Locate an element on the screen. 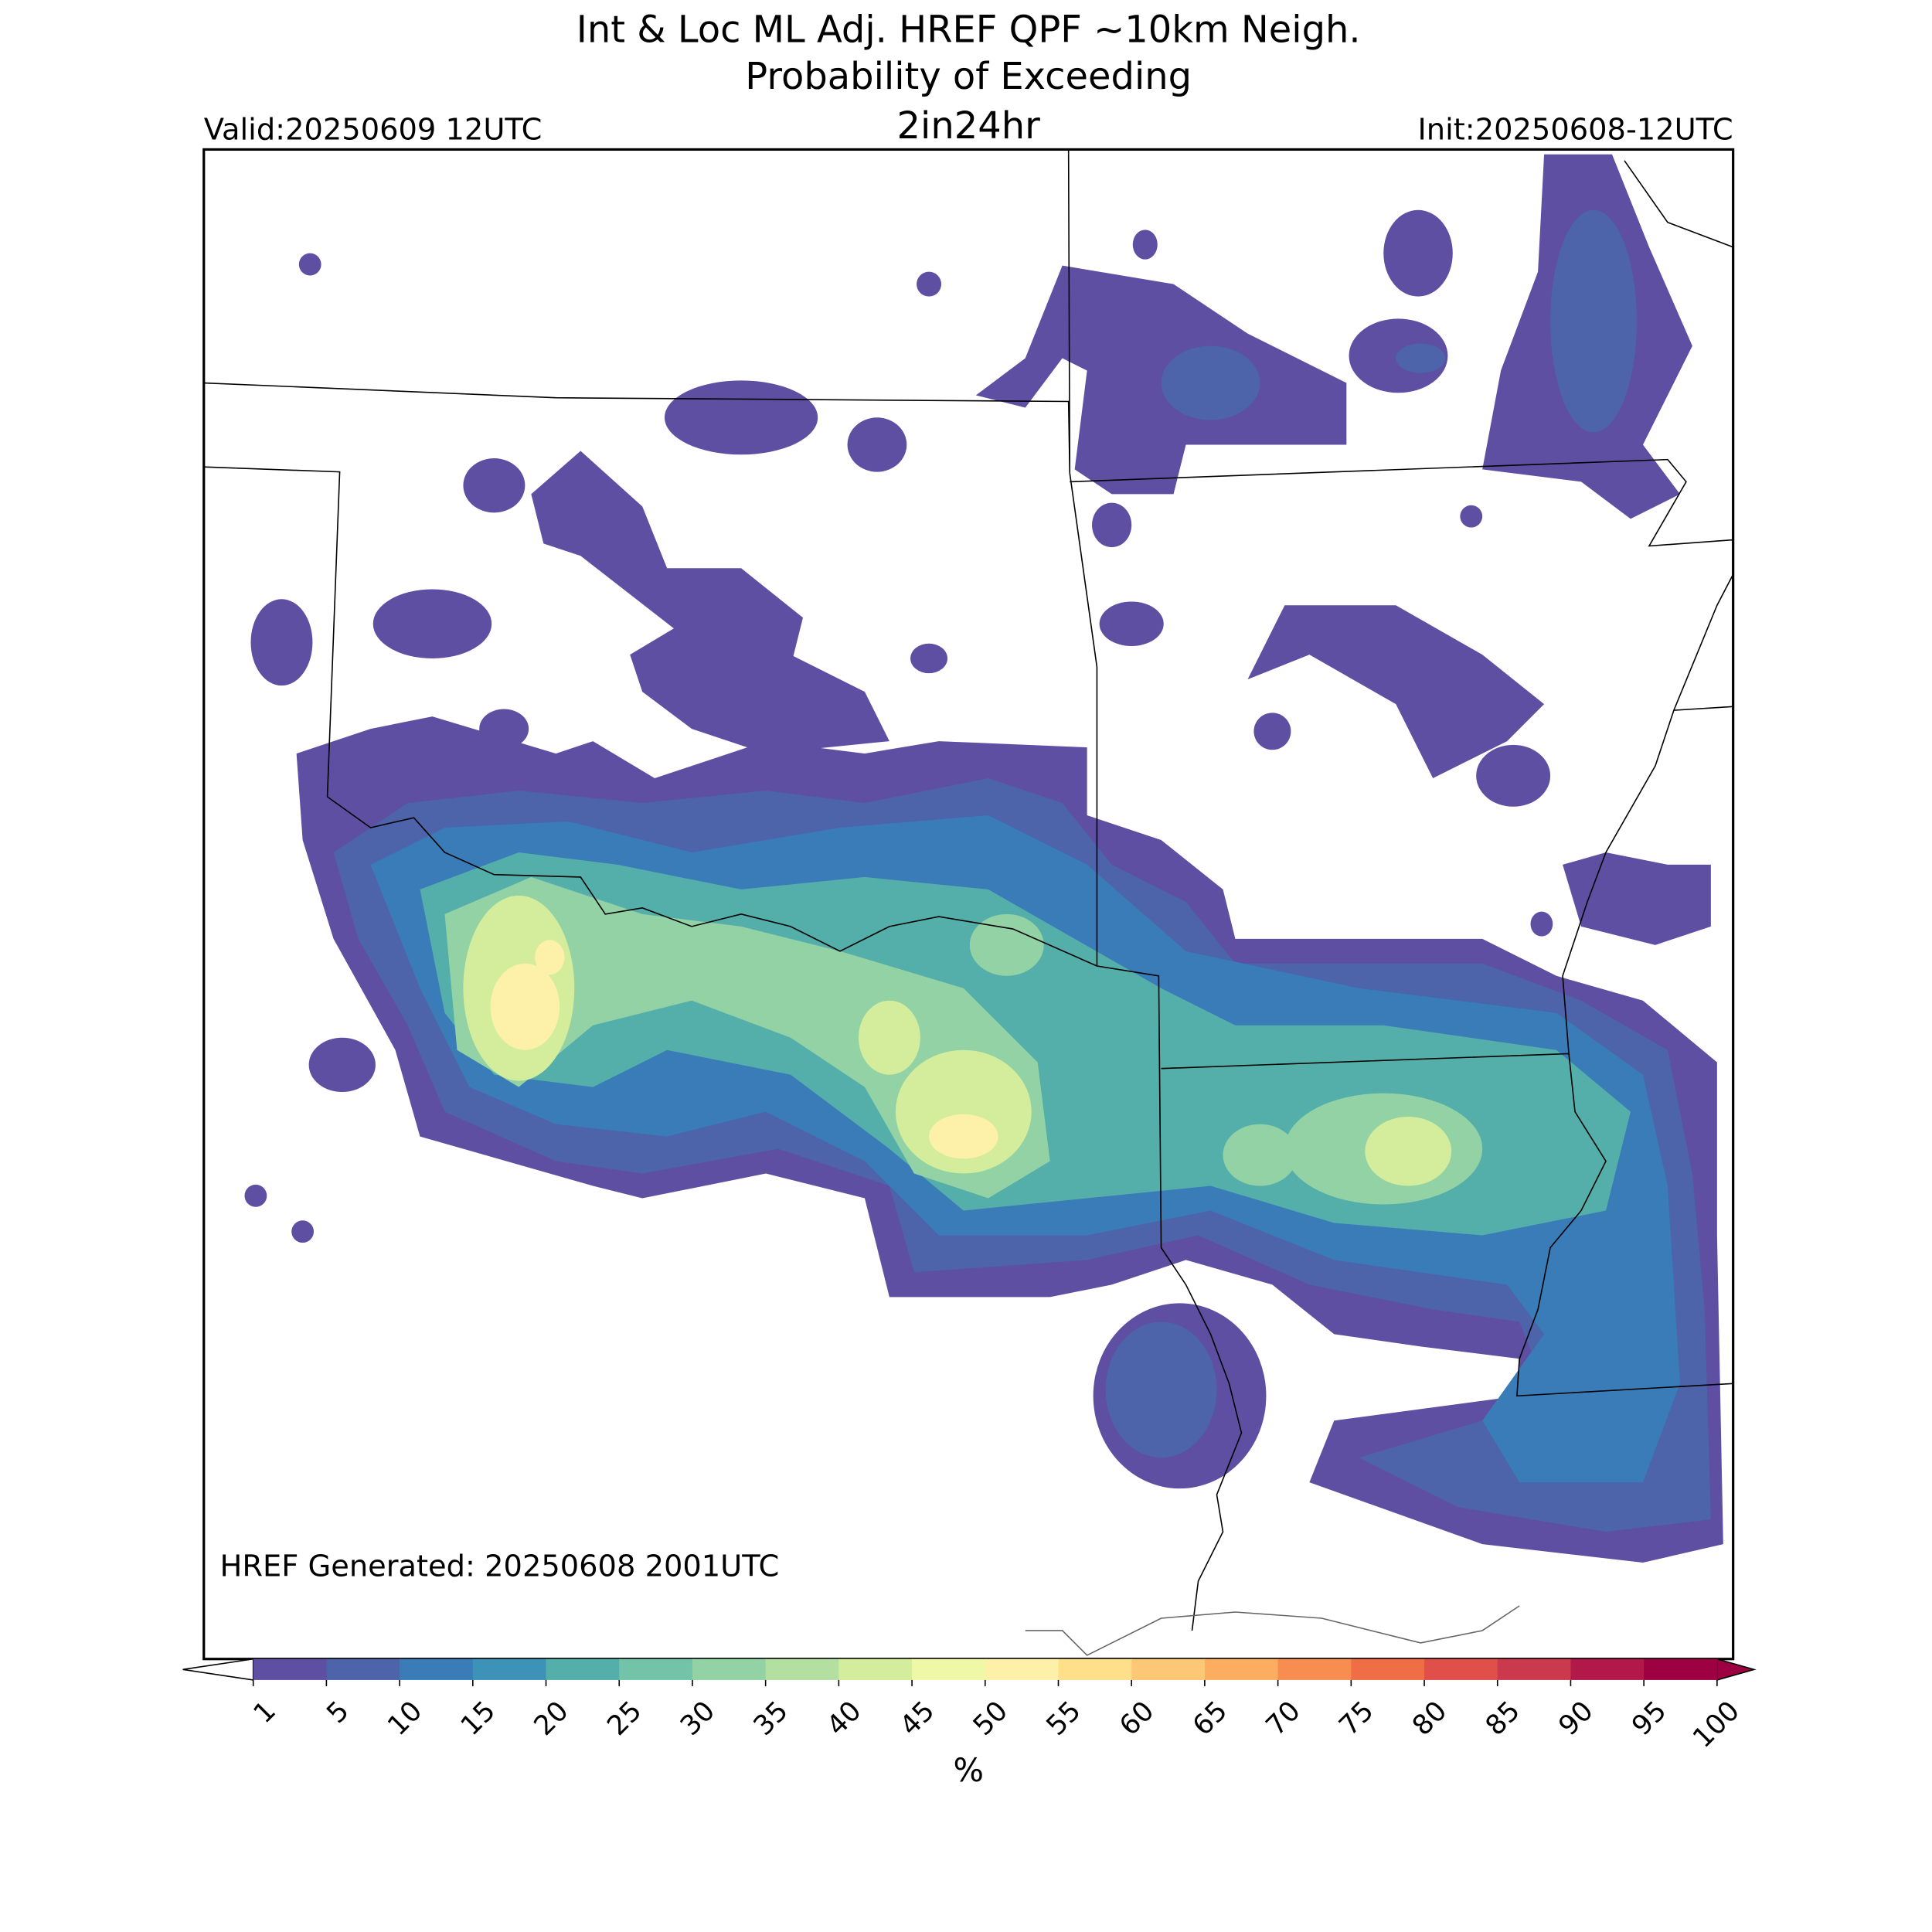 The width and height of the screenshot is (1932, 1932). colorbar-label: % is located at coordinates (968, 1770).